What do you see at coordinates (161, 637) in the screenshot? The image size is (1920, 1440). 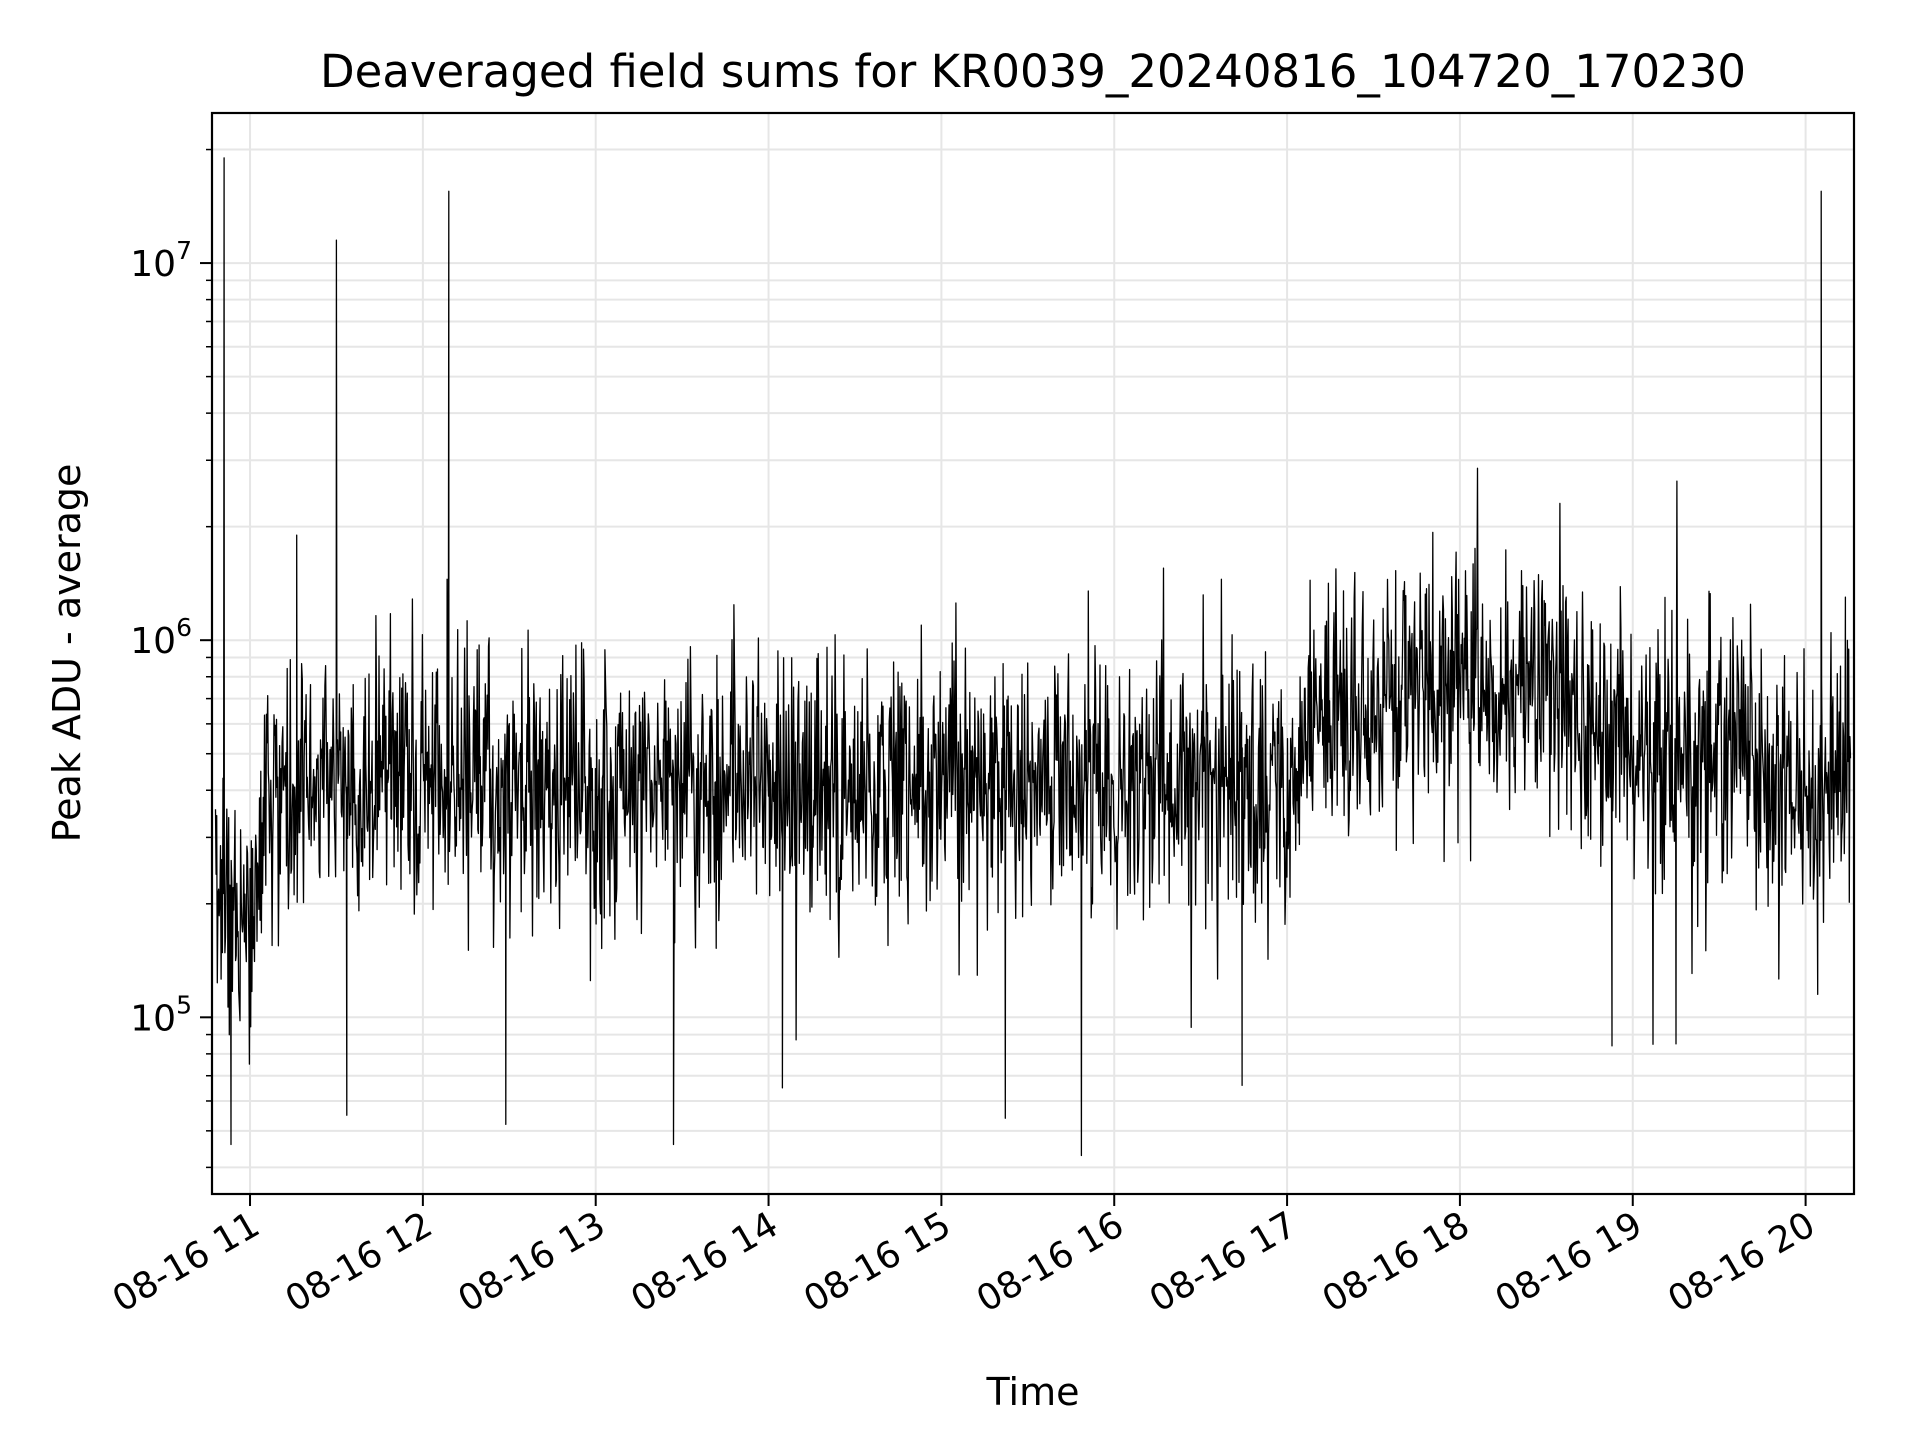 I see `y-tick-label-1: 10⁶` at bounding box center [161, 637].